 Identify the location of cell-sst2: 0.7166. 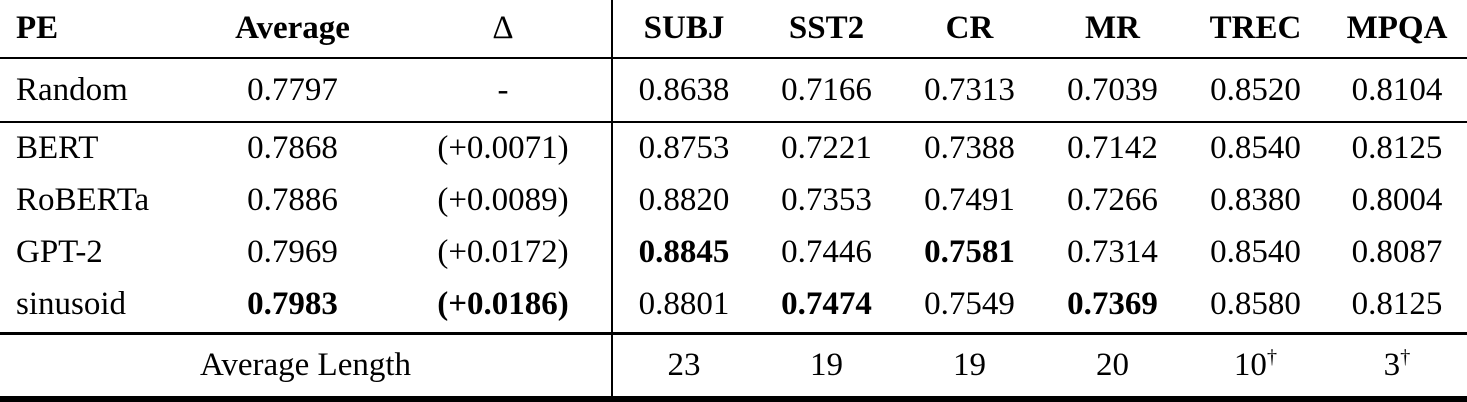
(826, 90).